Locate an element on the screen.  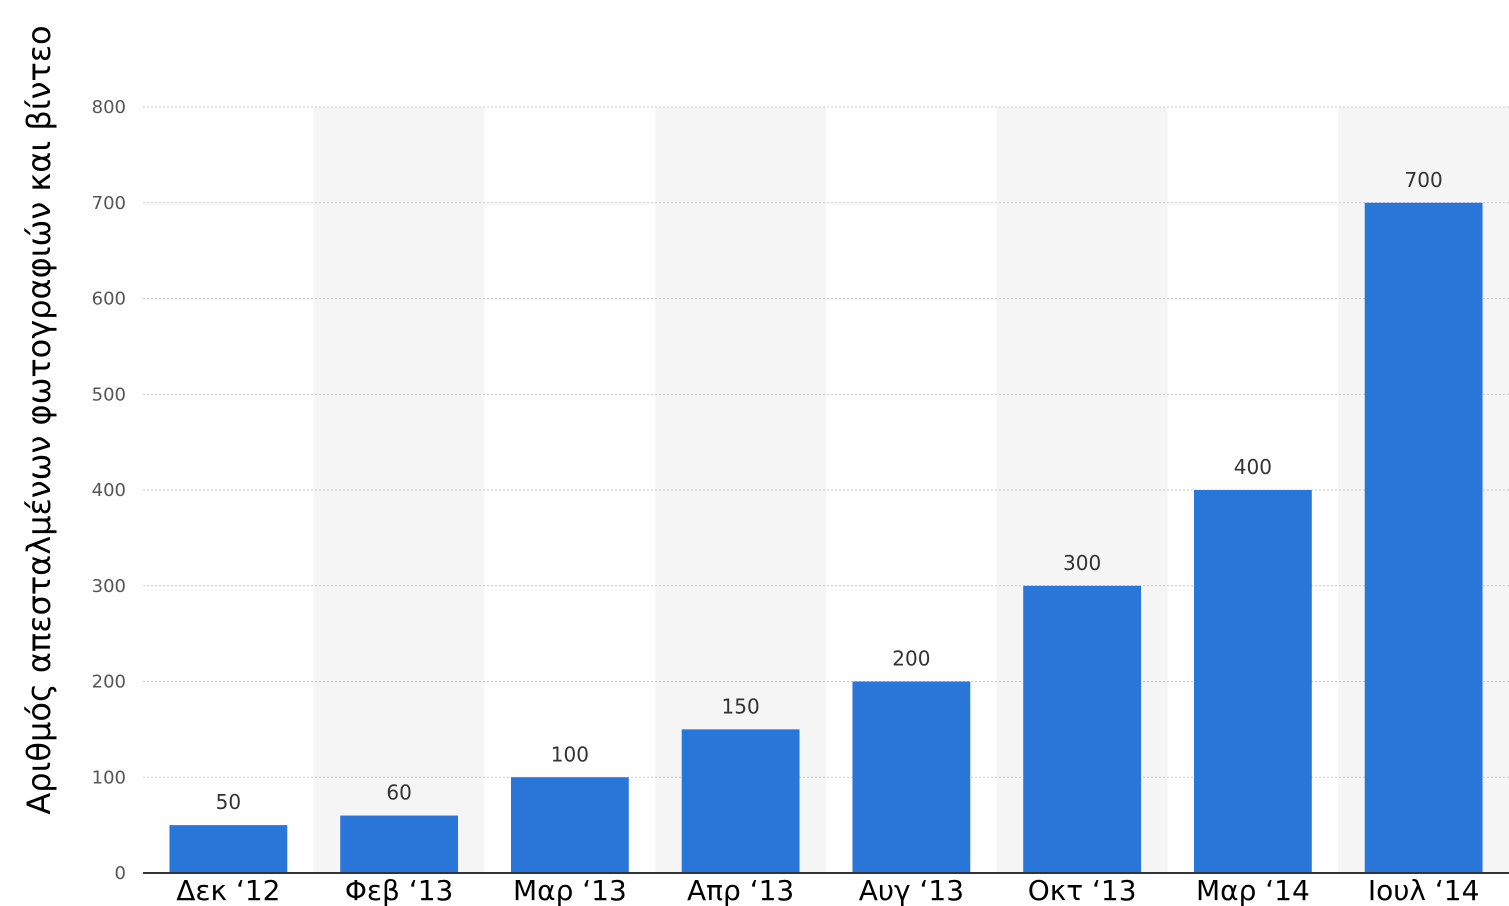
y-tick-label: 700 is located at coordinates (109, 203).